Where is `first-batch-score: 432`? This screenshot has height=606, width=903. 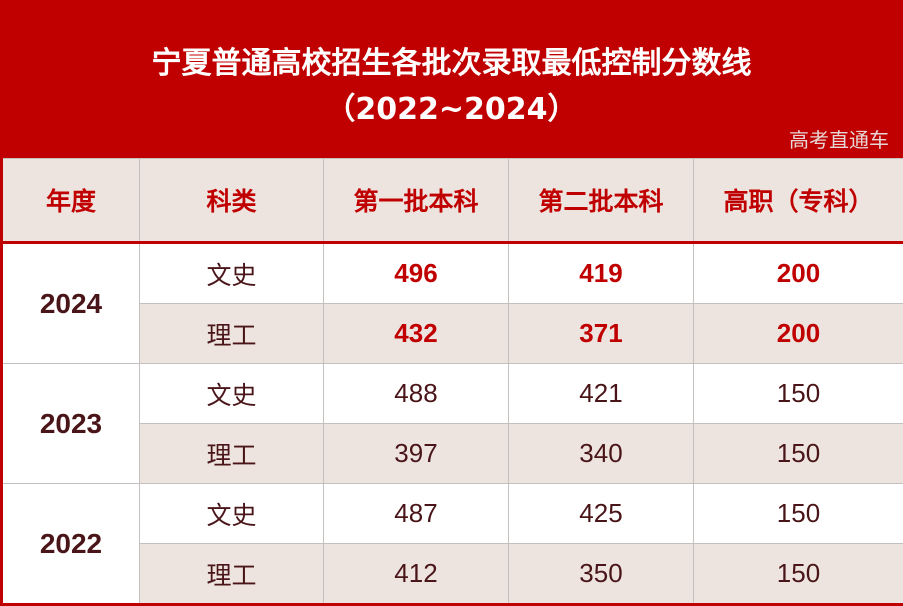
first-batch-score: 432 is located at coordinates (416, 334).